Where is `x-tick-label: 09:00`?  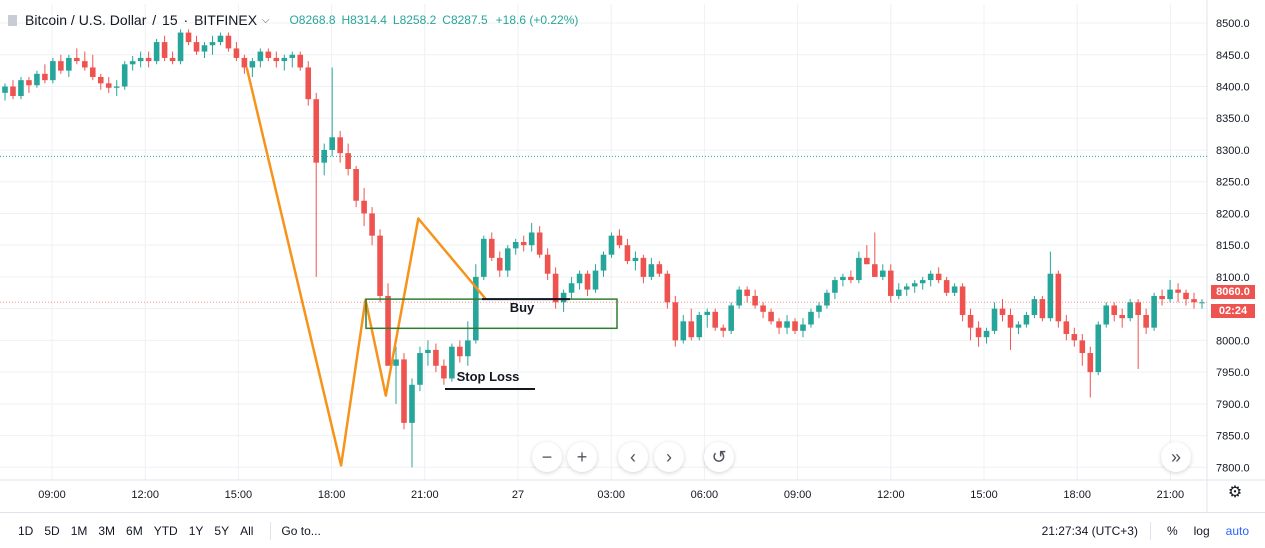 x-tick-label: 09:00 is located at coordinates (798, 495).